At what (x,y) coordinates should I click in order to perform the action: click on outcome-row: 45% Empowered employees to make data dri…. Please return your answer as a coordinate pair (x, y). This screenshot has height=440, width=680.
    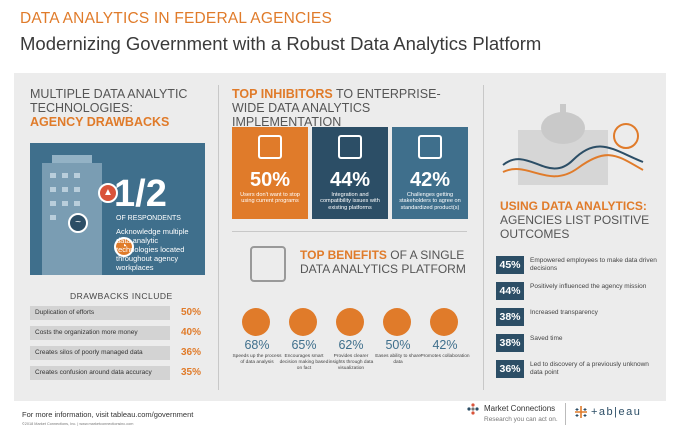
    Looking at the image, I should click on (576, 265).